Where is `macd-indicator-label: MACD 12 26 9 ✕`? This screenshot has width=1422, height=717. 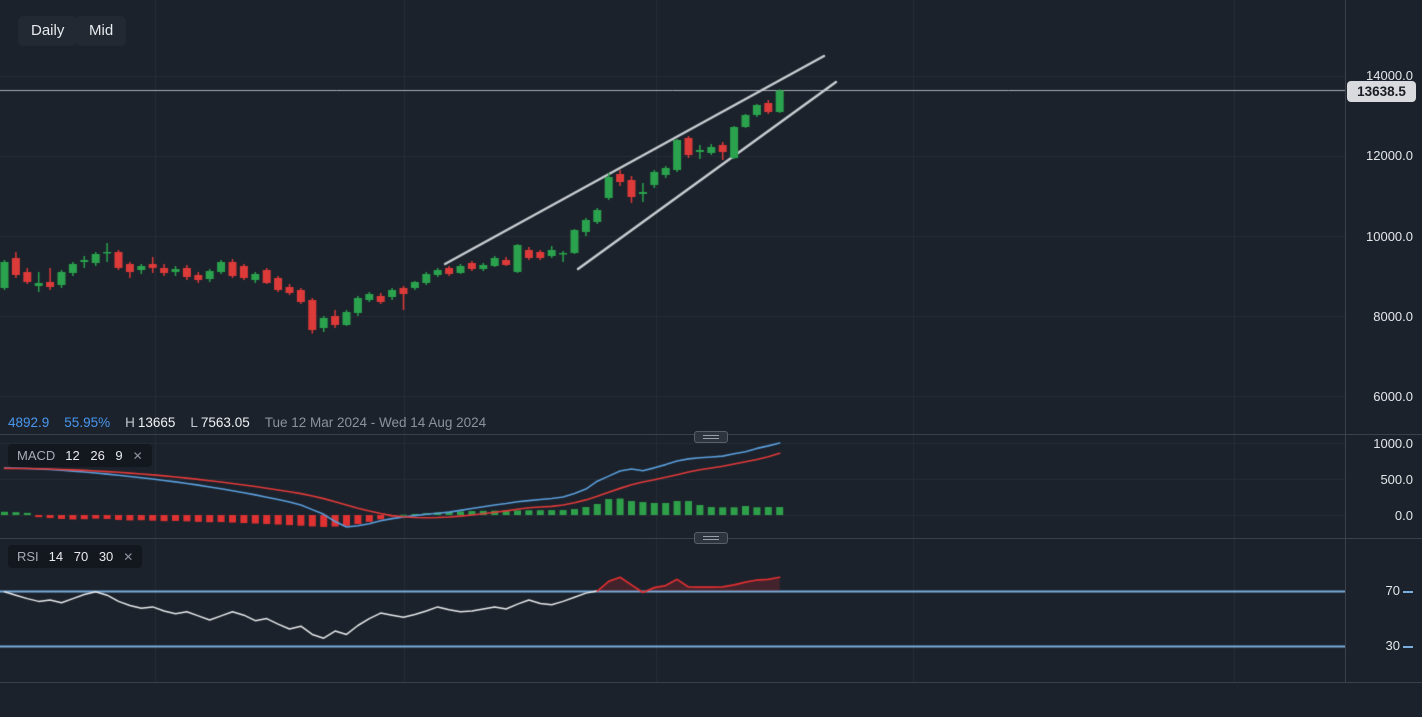
macd-indicator-label: MACD 12 26 9 ✕ is located at coordinates (80, 455).